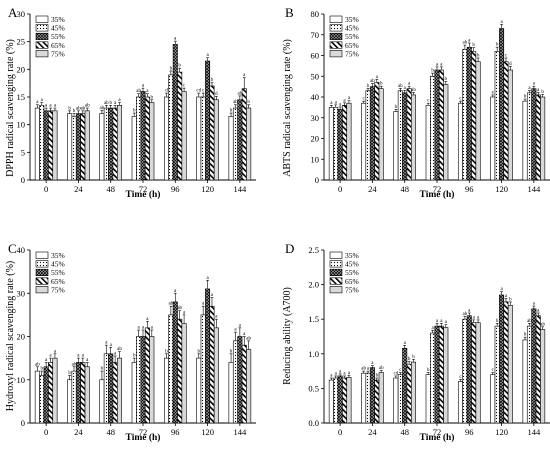 This screenshot has height=449, width=550. Describe the element at coordinates (198, 91) in the screenshot. I see `significance-letter: cd` at that location.